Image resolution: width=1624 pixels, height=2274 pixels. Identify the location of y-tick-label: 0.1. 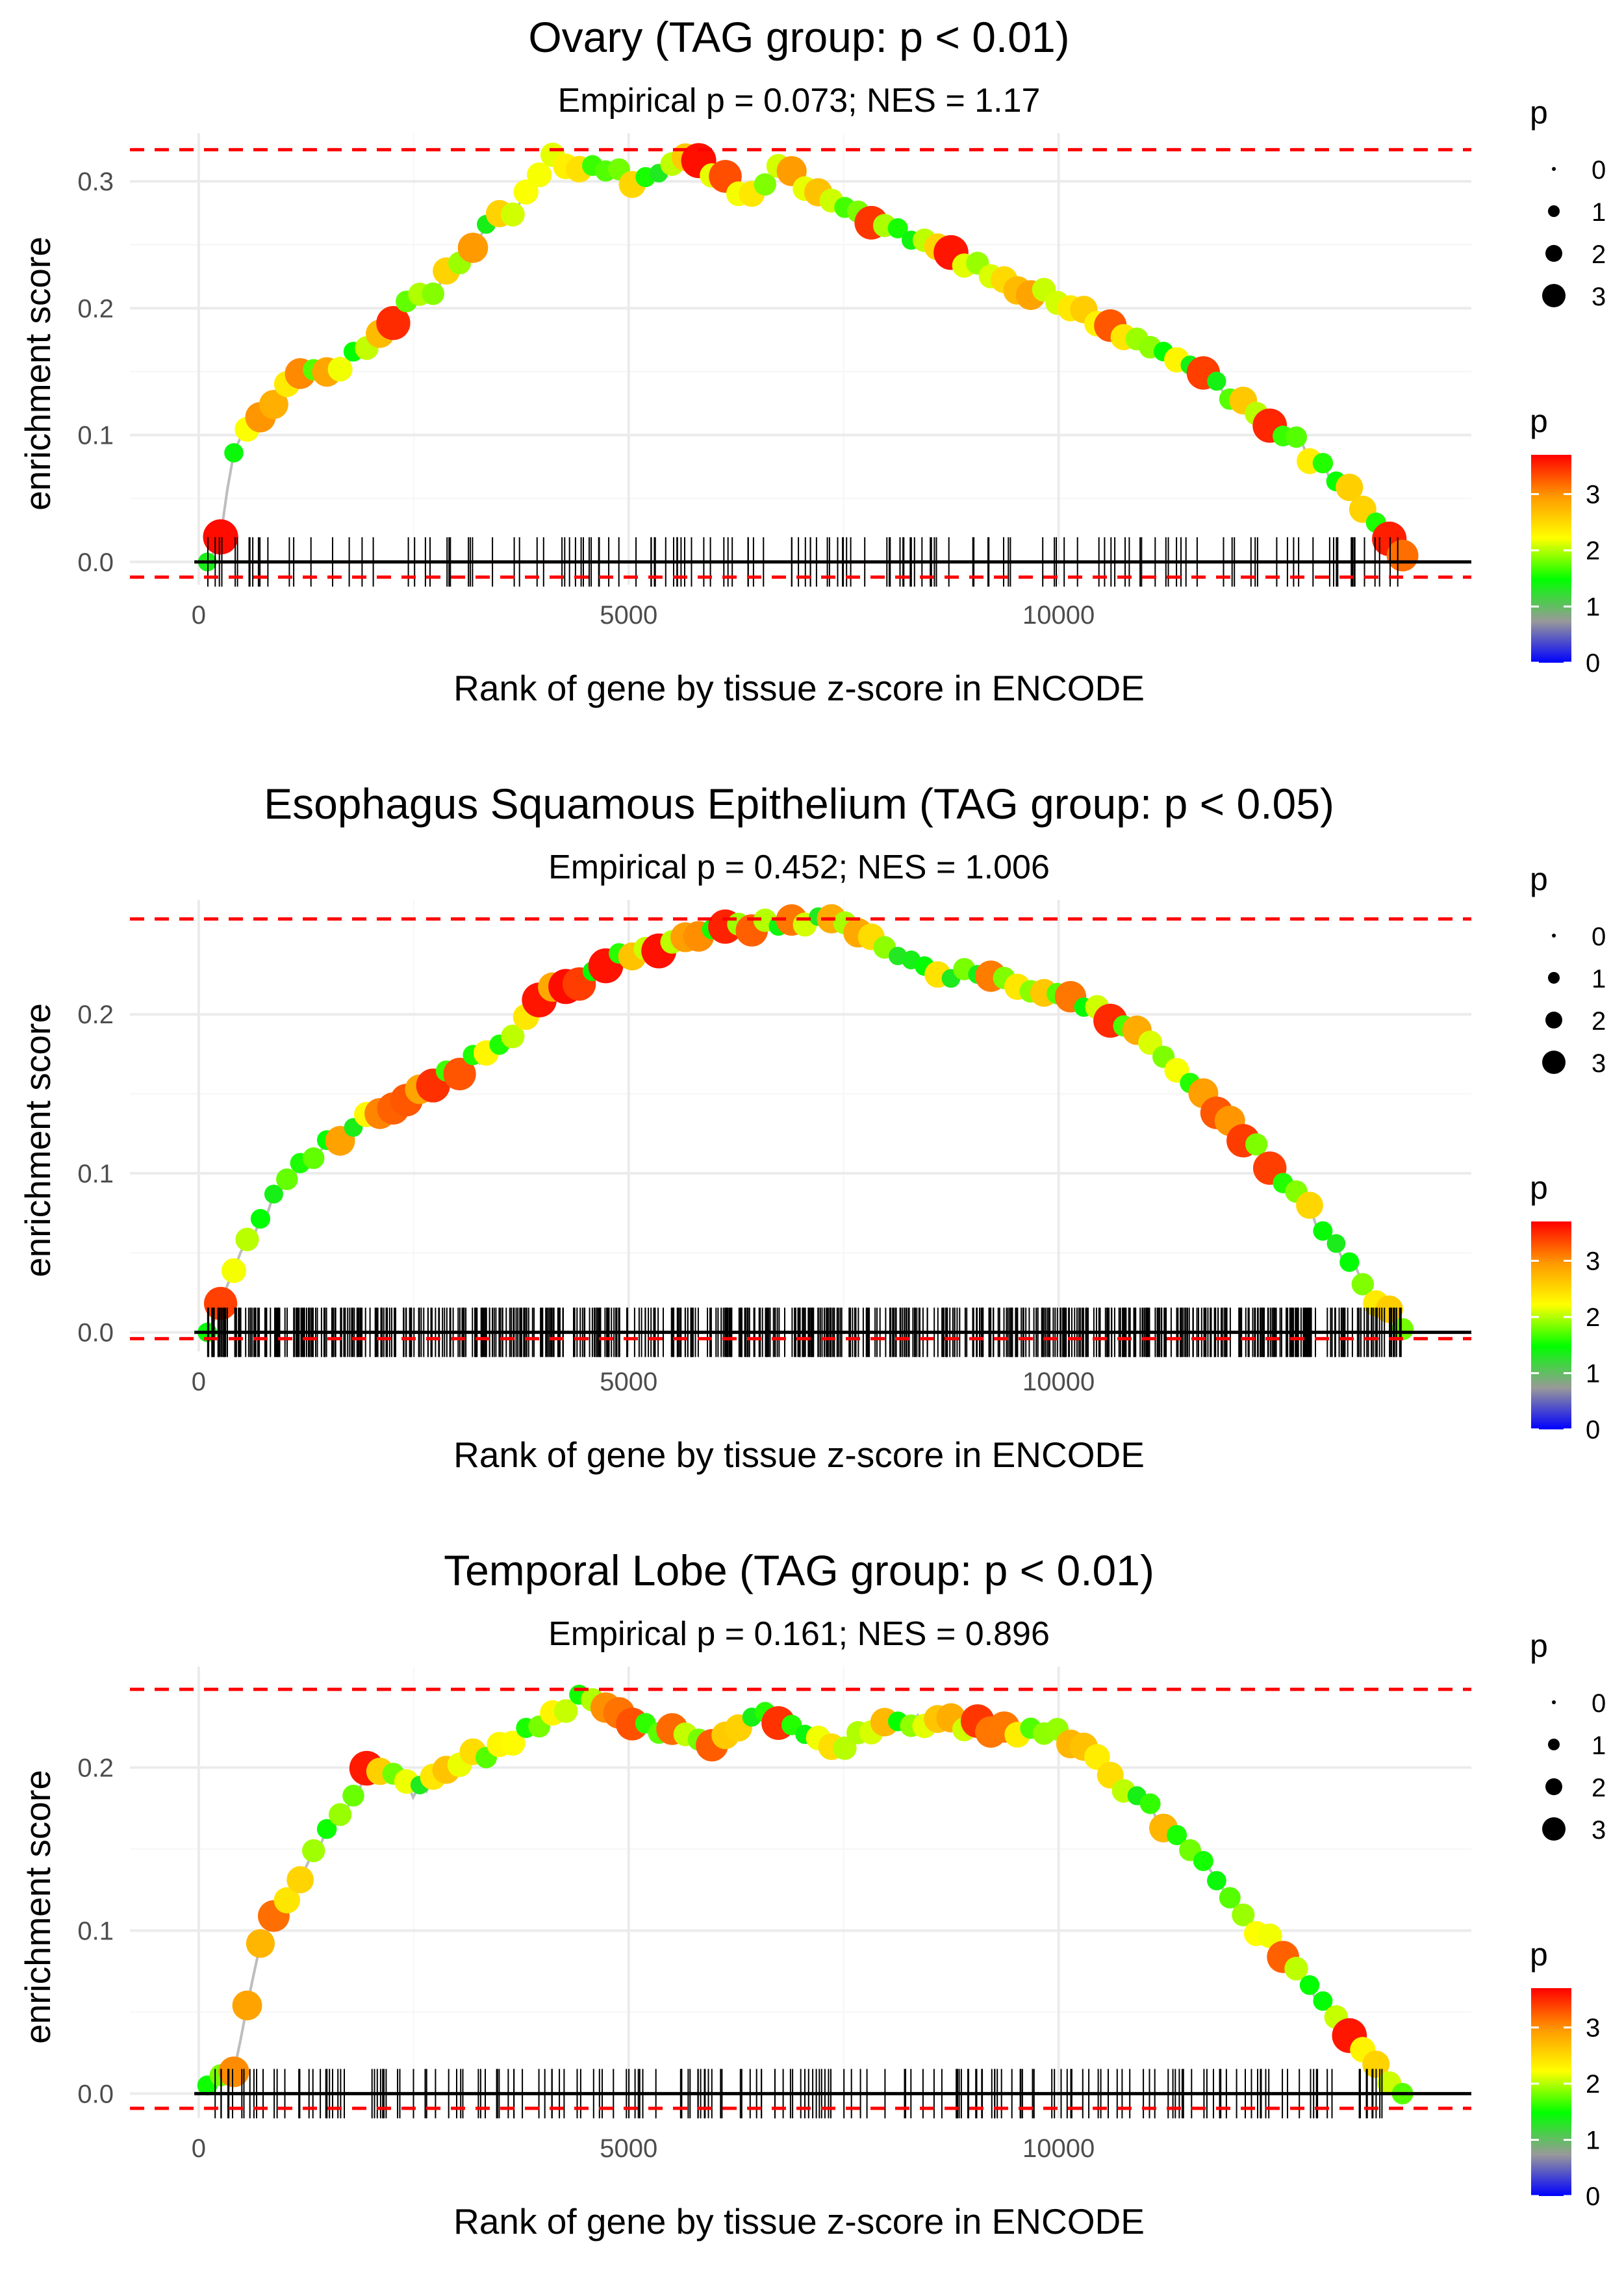
(95, 436).